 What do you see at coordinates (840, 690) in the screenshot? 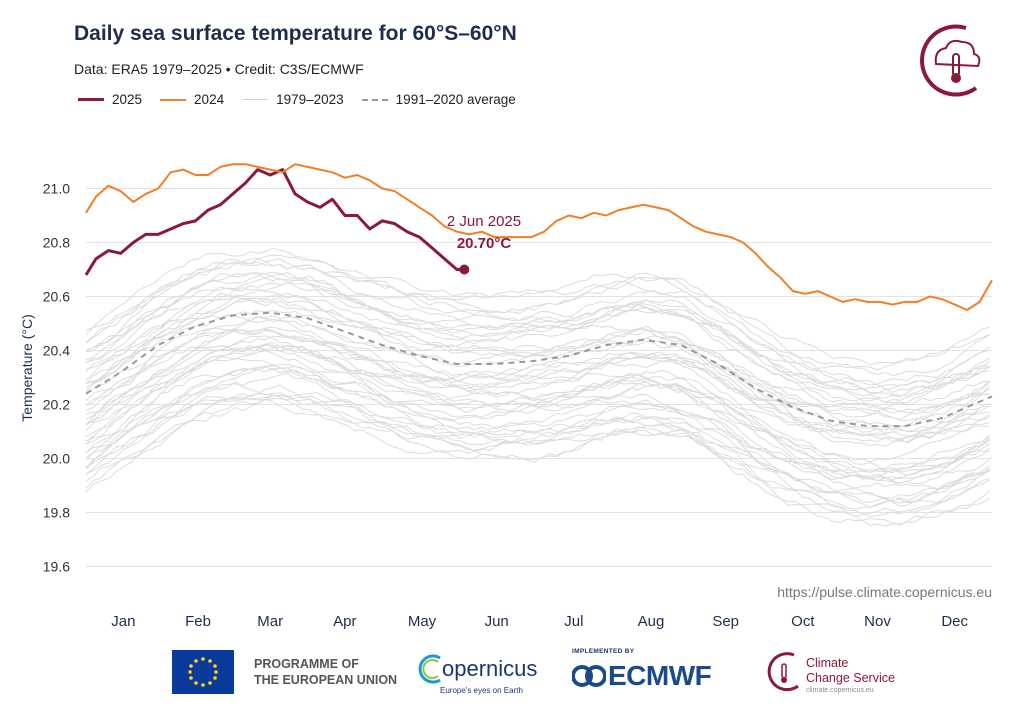
I see `ccs-url: climate.copernicus.eu` at bounding box center [840, 690].